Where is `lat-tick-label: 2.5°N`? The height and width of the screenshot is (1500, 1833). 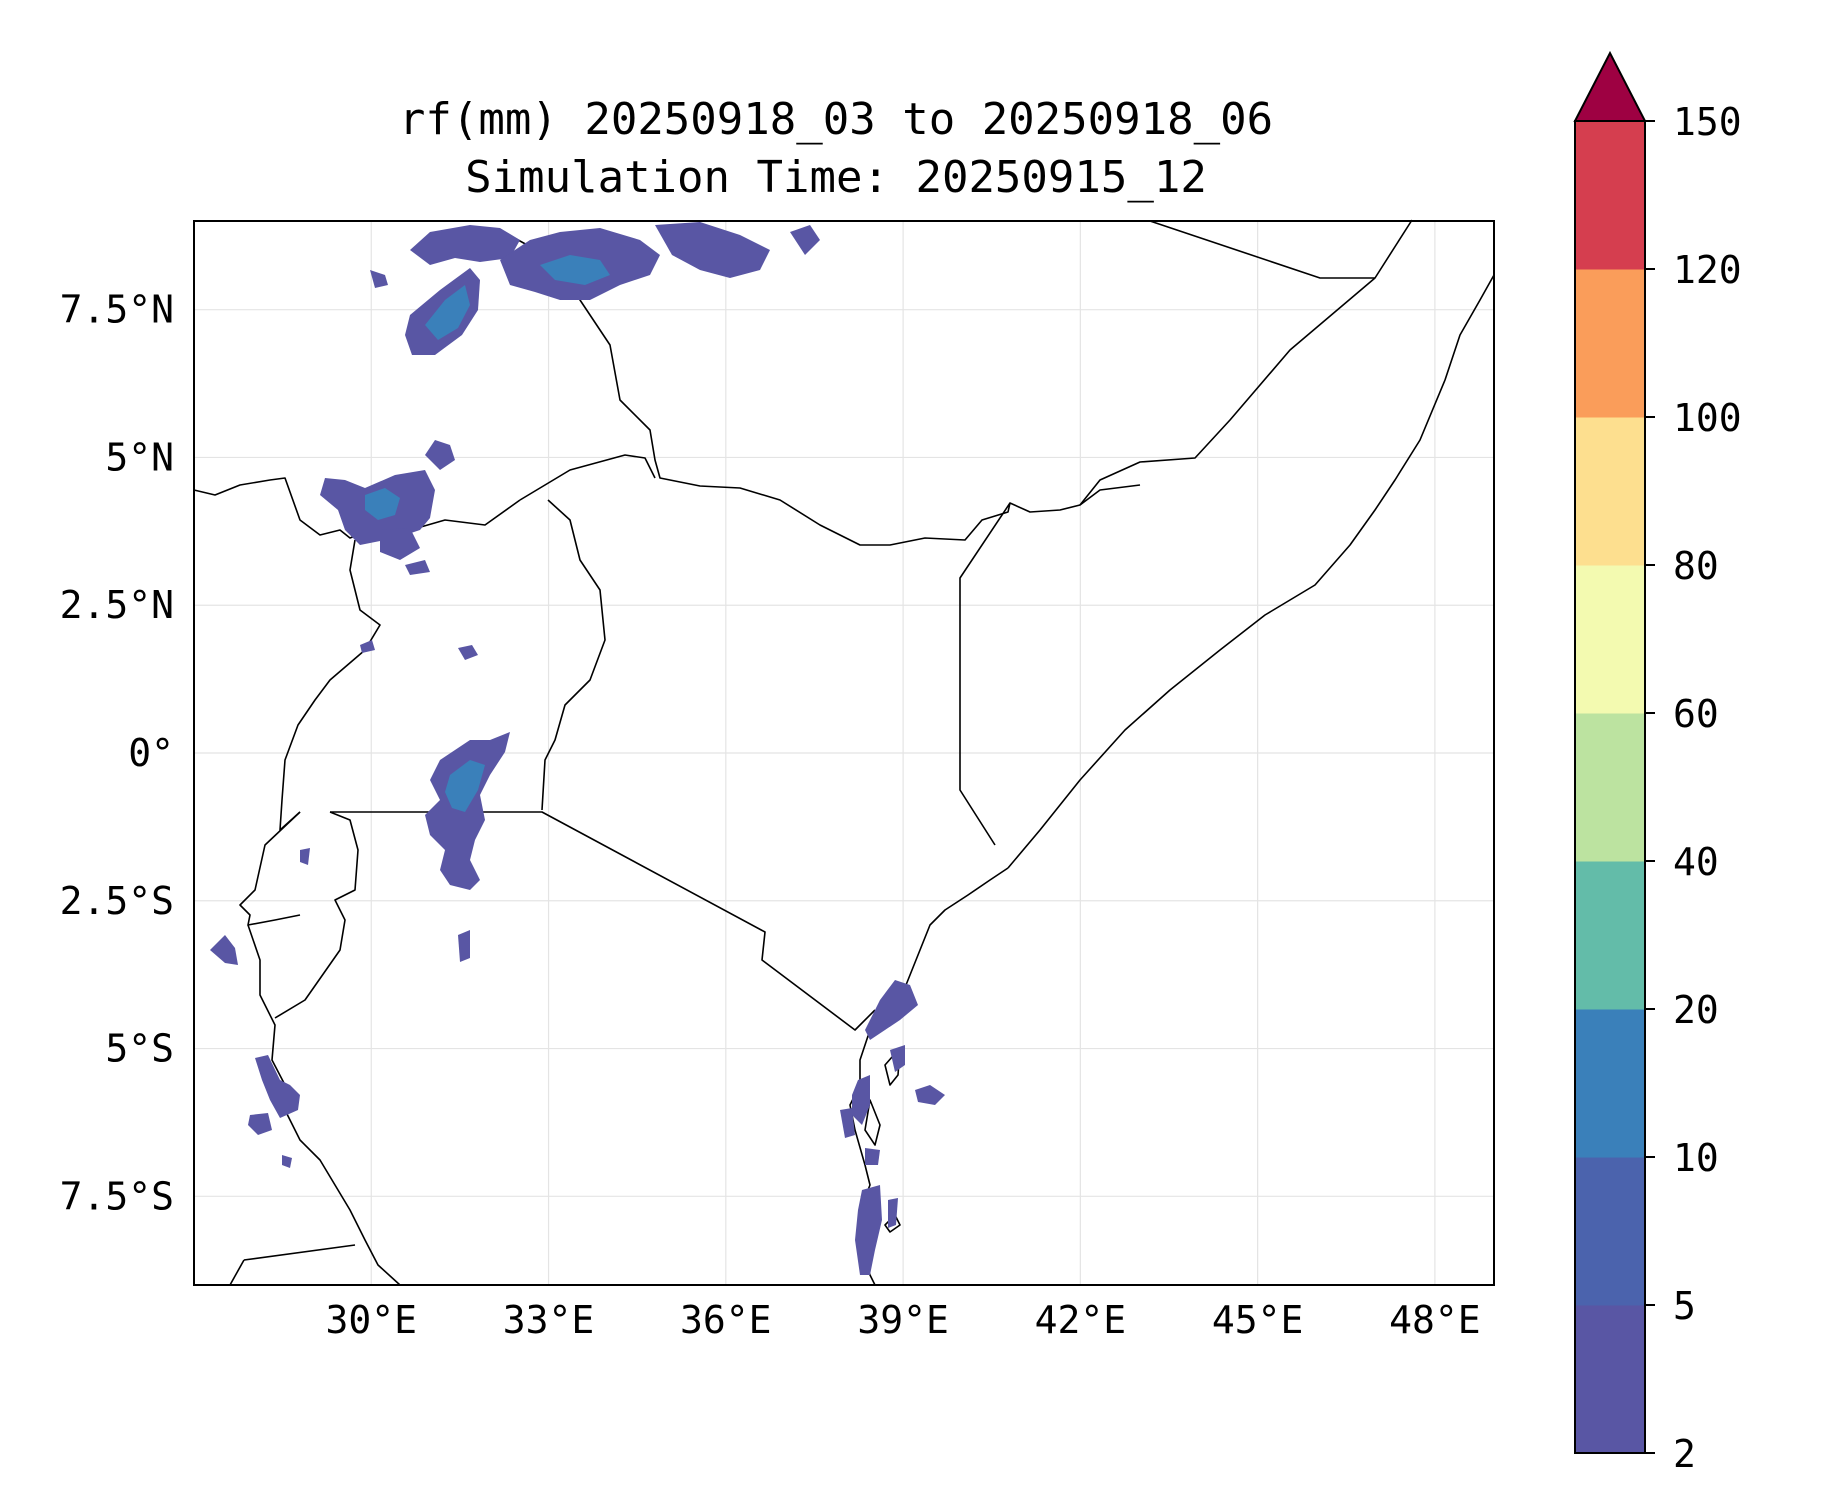 lat-tick-label: 2.5°N is located at coordinates (117, 605).